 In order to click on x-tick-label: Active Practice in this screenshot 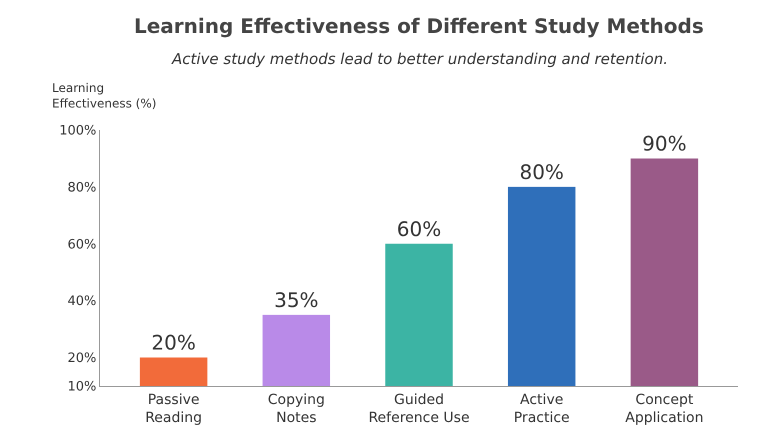, I will do `click(542, 409)`.